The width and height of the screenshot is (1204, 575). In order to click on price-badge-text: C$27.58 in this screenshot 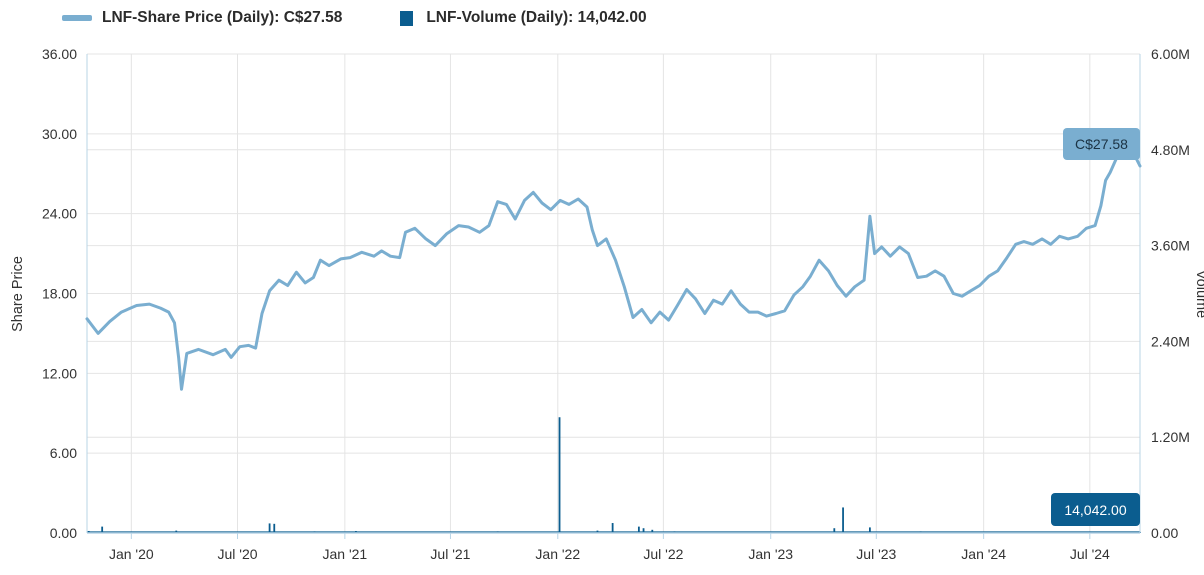, I will do `click(1101, 144)`.